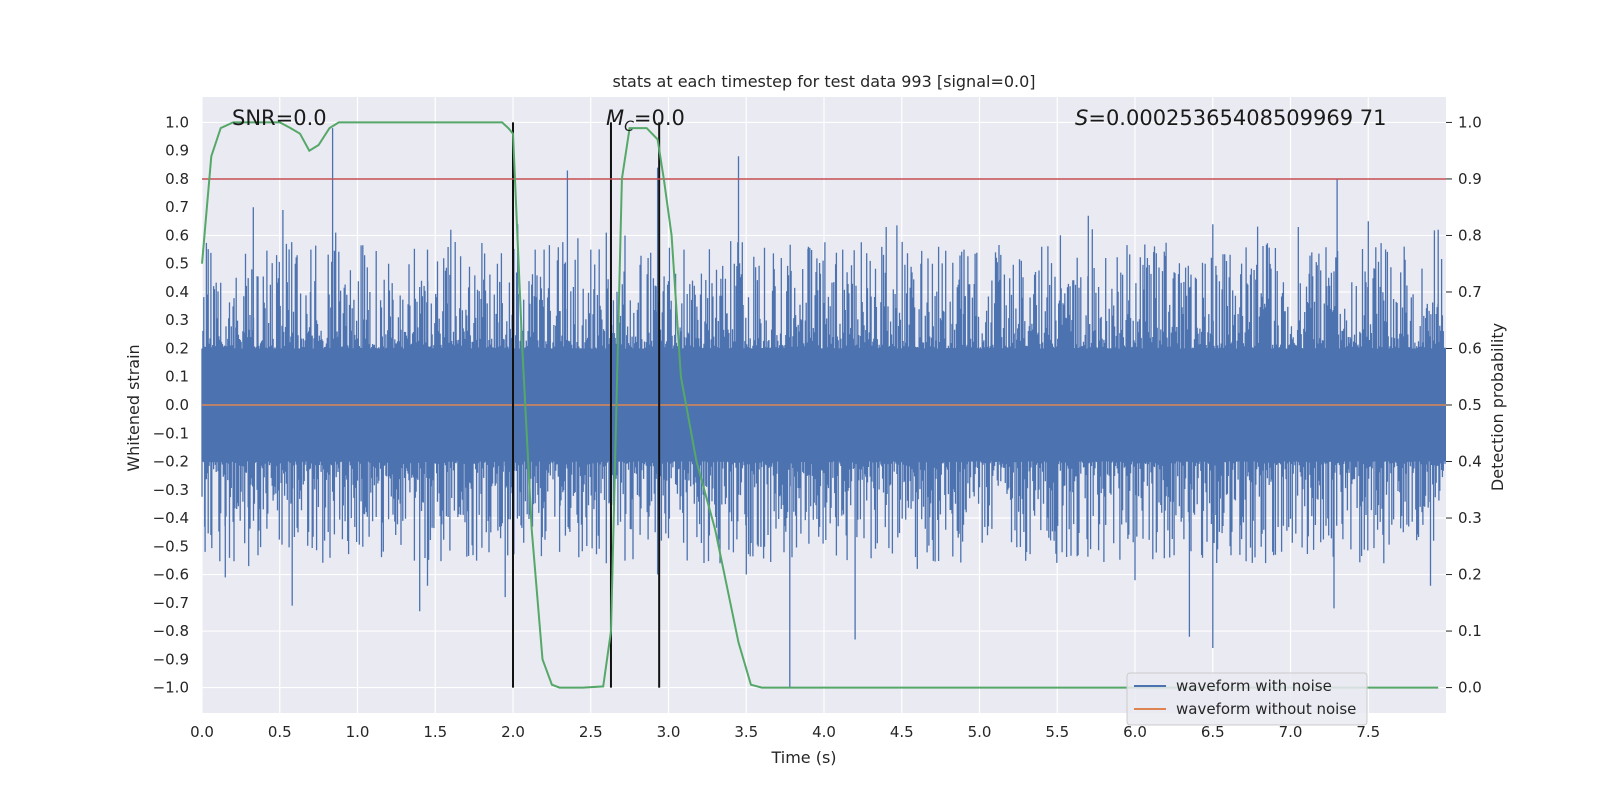 This screenshot has width=1600, height=800. I want to click on x-tick-label: 0.0, so click(202, 732).